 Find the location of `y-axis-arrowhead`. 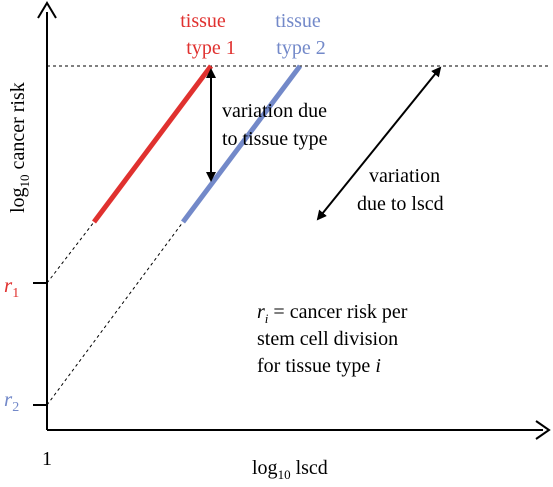

y-axis-arrowhead is located at coordinates (47, 10).